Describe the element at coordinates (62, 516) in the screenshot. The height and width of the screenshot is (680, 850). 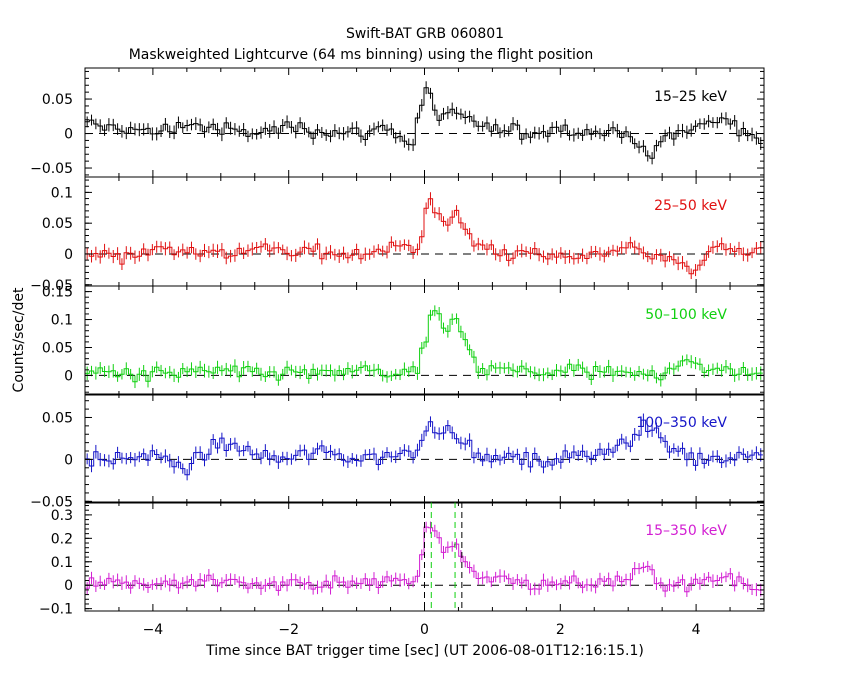
I see `y-tick-label: 0.3` at that location.